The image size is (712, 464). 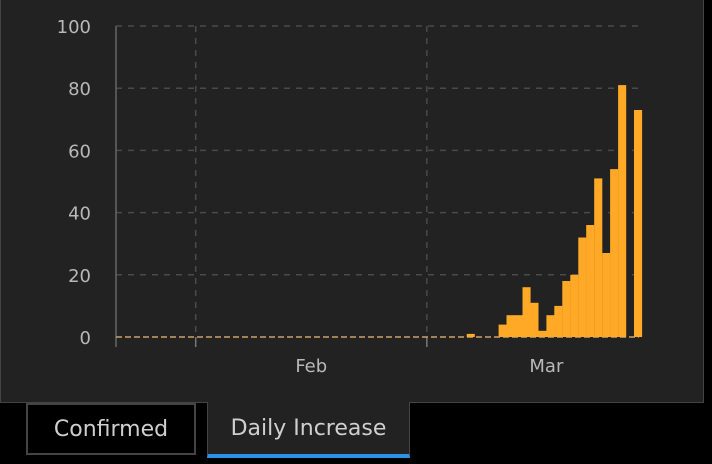 What do you see at coordinates (79, 276) in the screenshot?
I see `y-tick-label: 20` at bounding box center [79, 276].